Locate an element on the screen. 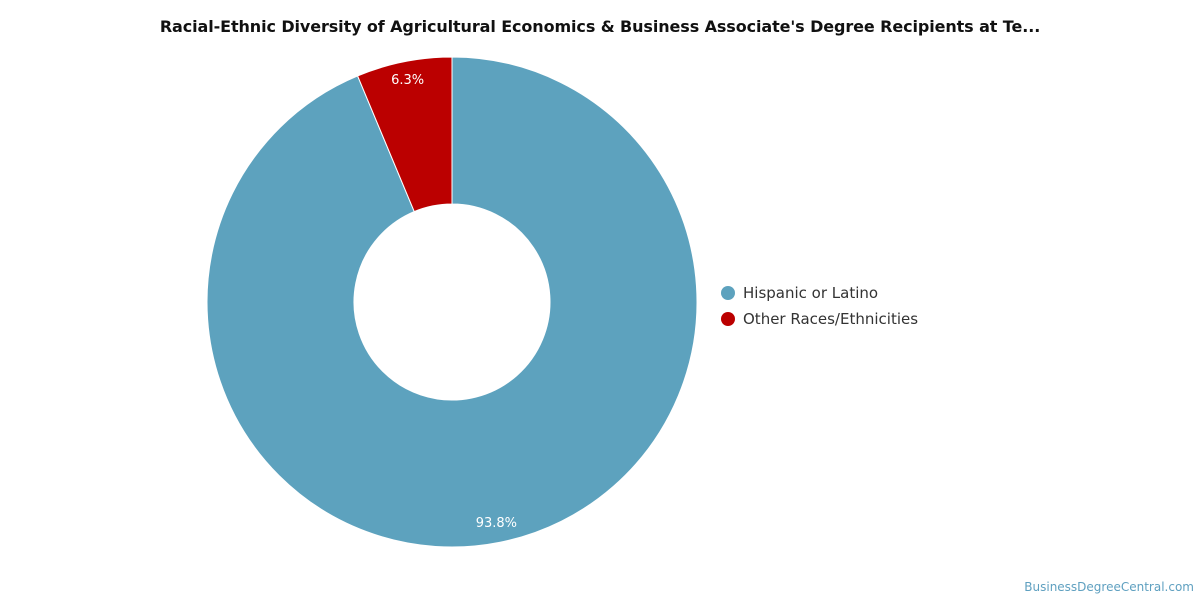 This screenshot has height=600, width=1200. site-watermark: BusinessDegreeCentral.com is located at coordinates (1109, 587).